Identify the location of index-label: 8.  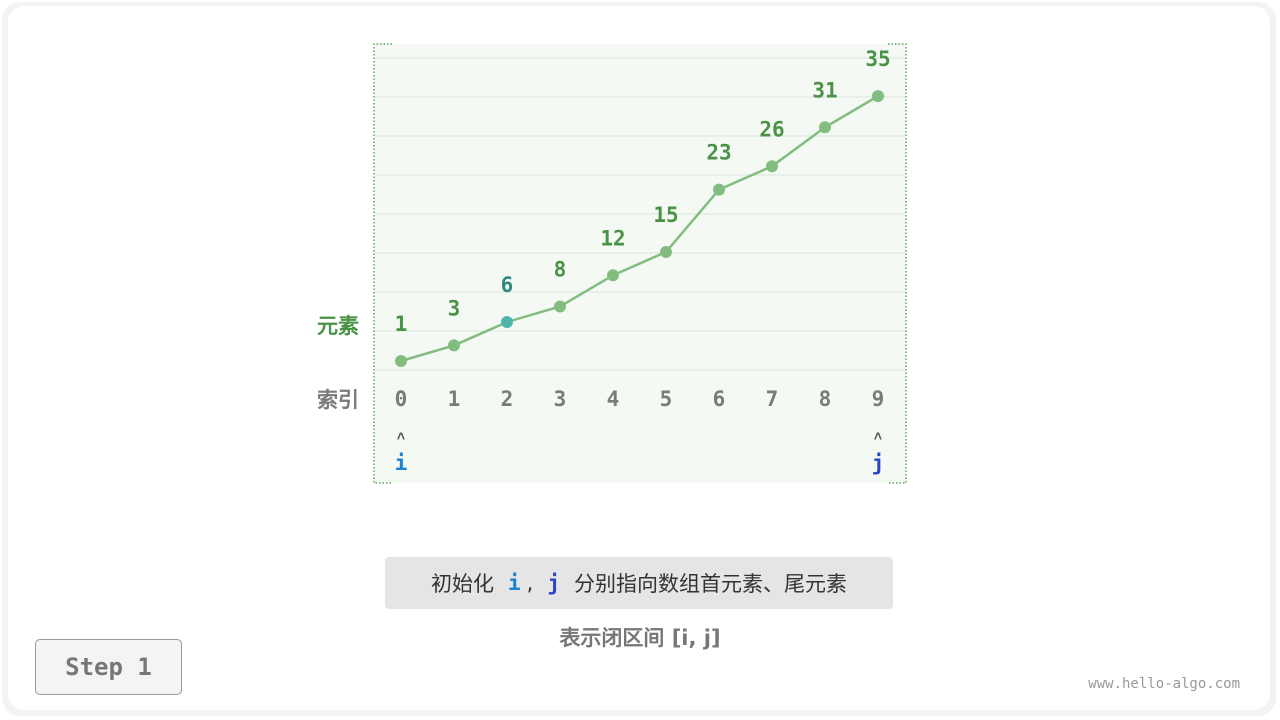
(825, 399).